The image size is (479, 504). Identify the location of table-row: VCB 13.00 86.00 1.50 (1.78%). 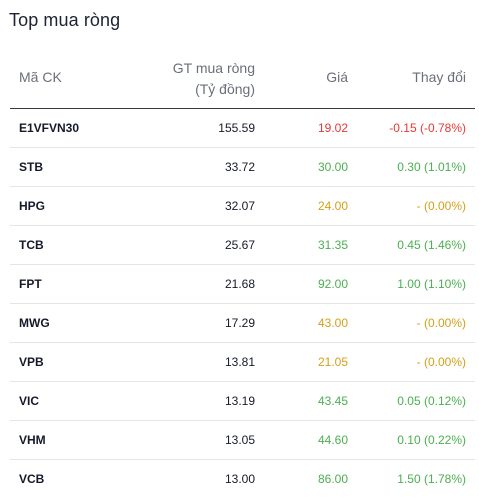
(242, 479).